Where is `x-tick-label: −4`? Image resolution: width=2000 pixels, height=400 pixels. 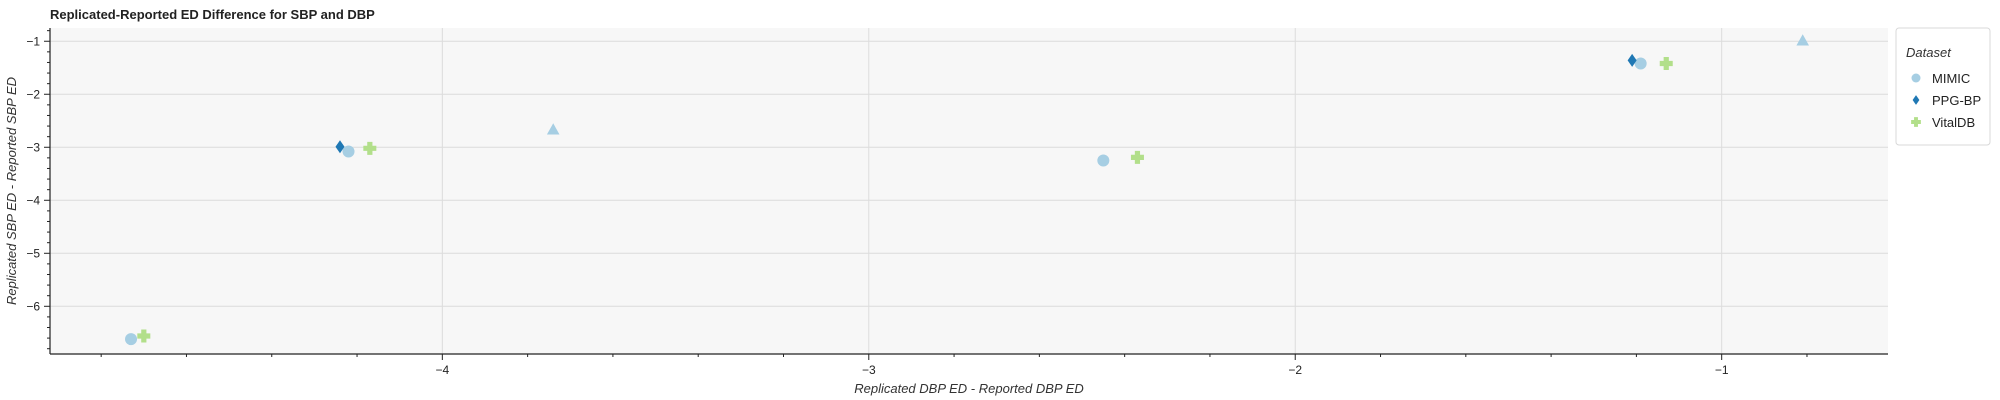
x-tick-label: −4 is located at coordinates (442, 370).